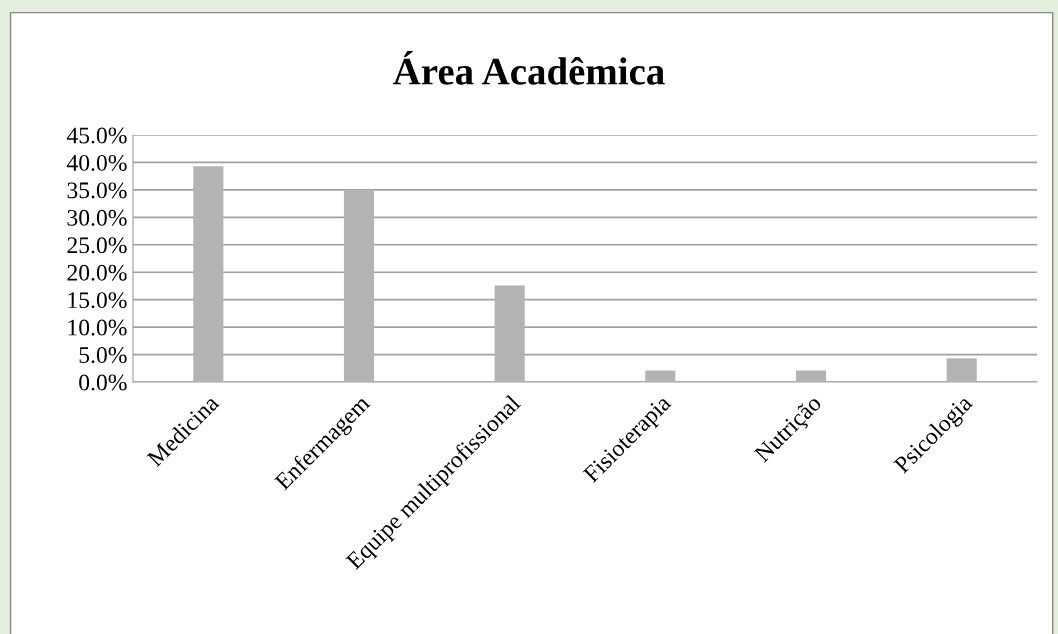 Image resolution: width=1058 pixels, height=634 pixels. I want to click on y-tick-label: 10.0%, so click(97, 327).